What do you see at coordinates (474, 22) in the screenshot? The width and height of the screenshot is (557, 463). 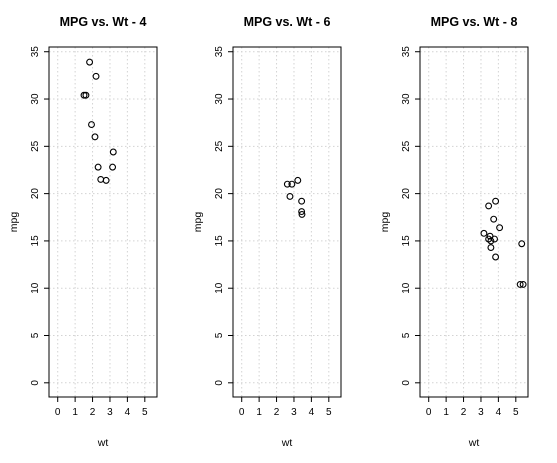 I see `chart-title: MPG vs. Wt - 8` at bounding box center [474, 22].